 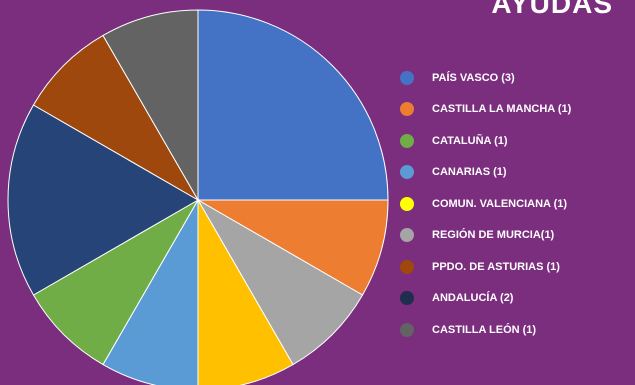 What do you see at coordinates (552, 9) in the screenshot?
I see `chart-title: AYUDAS` at bounding box center [552, 9].